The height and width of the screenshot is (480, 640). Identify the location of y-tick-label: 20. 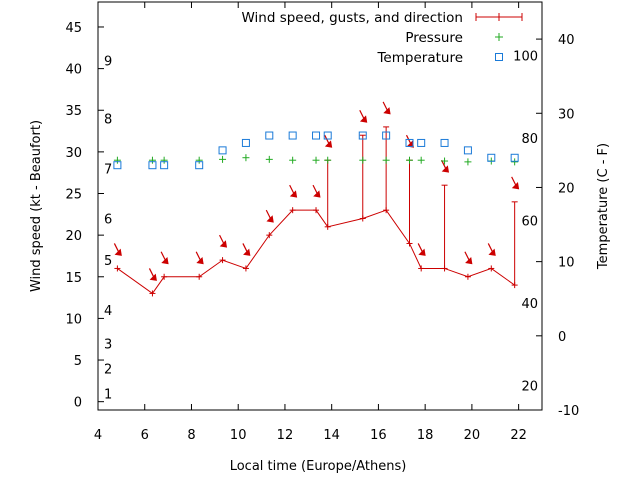
(73, 236).